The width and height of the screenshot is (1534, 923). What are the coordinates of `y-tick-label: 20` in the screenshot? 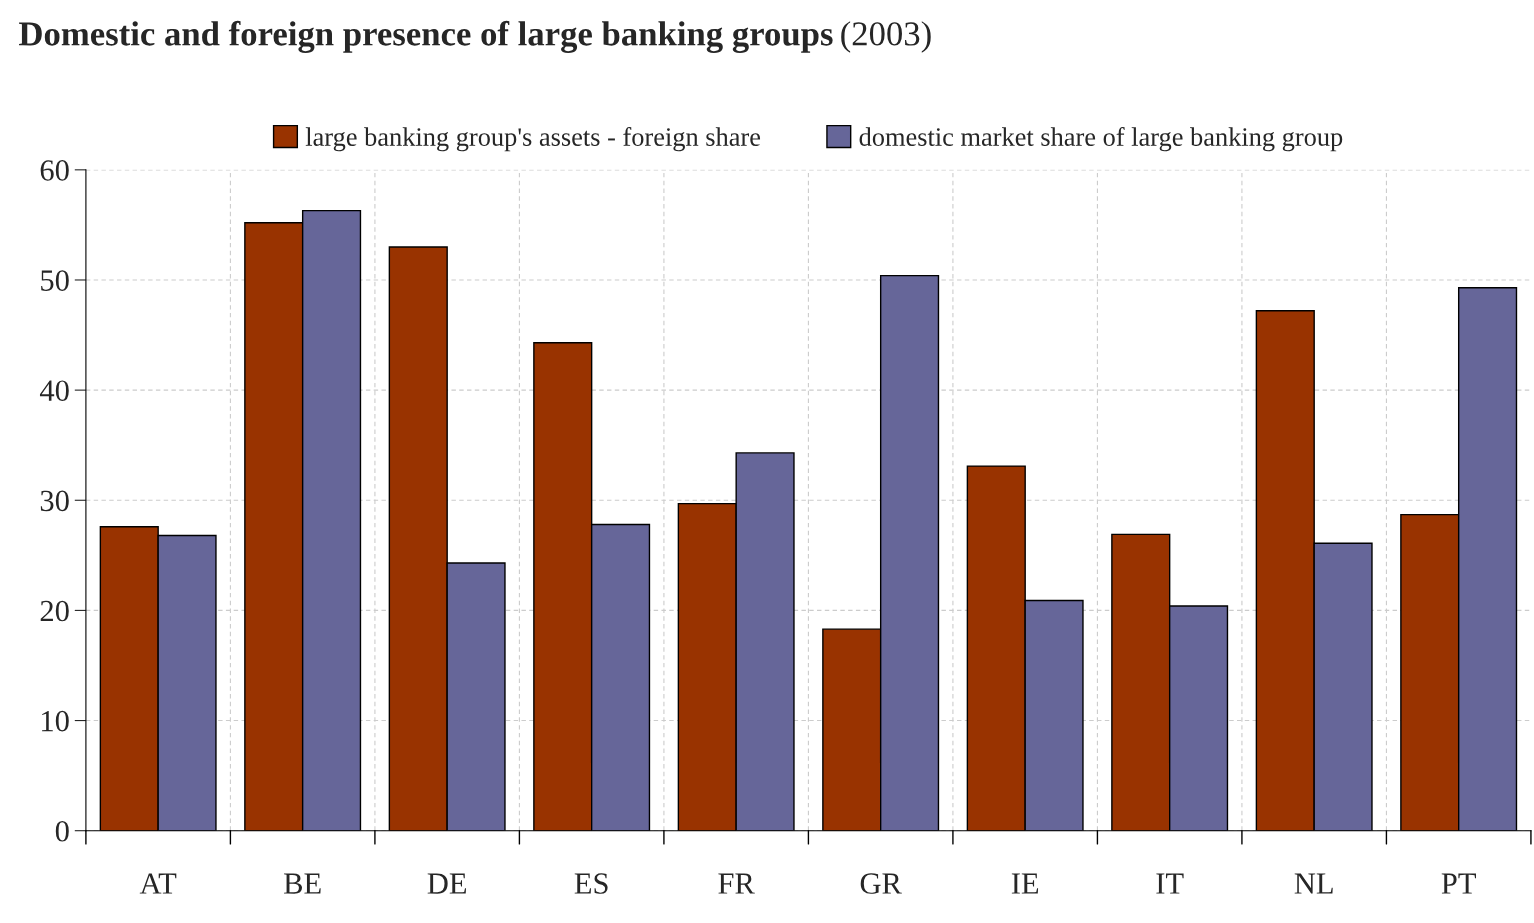 It's located at (54, 611).